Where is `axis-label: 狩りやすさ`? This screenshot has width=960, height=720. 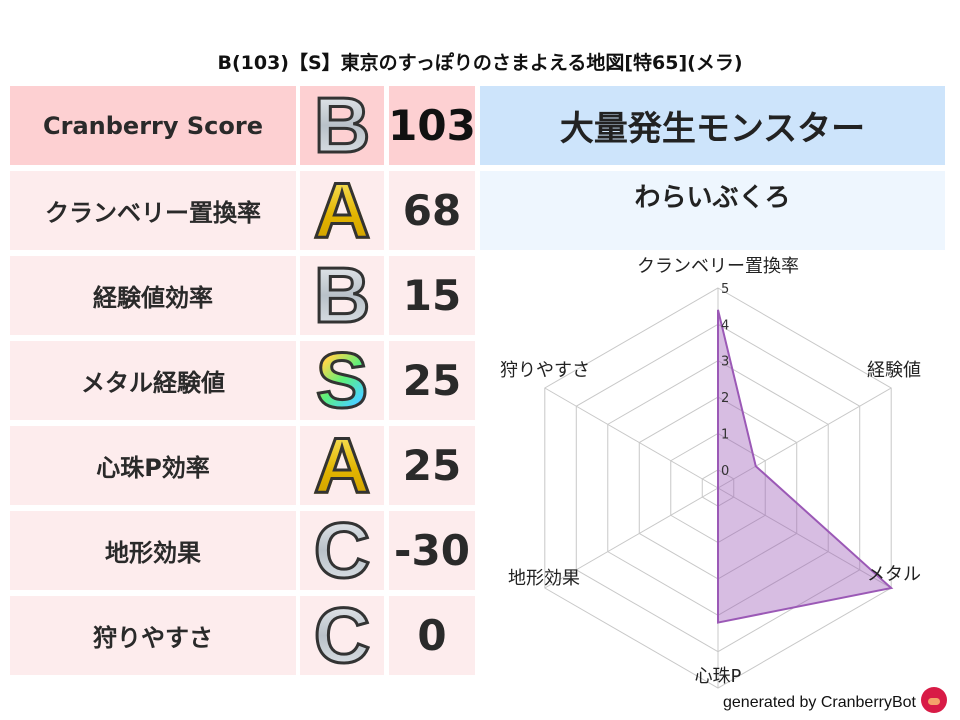
axis-label: 狩りやすさ is located at coordinates (545, 370).